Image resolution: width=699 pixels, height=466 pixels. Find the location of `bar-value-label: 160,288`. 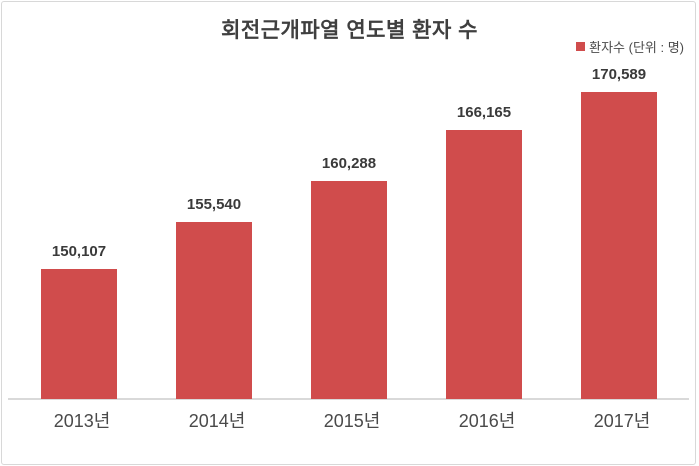

bar-value-label: 160,288 is located at coordinates (349, 163).